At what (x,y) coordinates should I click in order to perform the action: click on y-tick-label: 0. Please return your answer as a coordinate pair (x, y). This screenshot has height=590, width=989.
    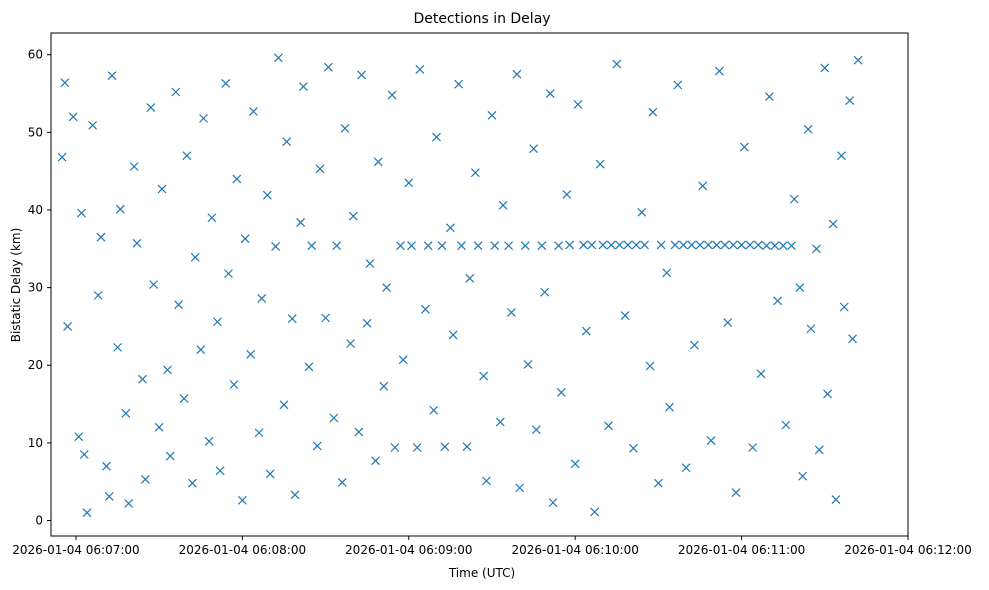
    Looking at the image, I should click on (39, 520).